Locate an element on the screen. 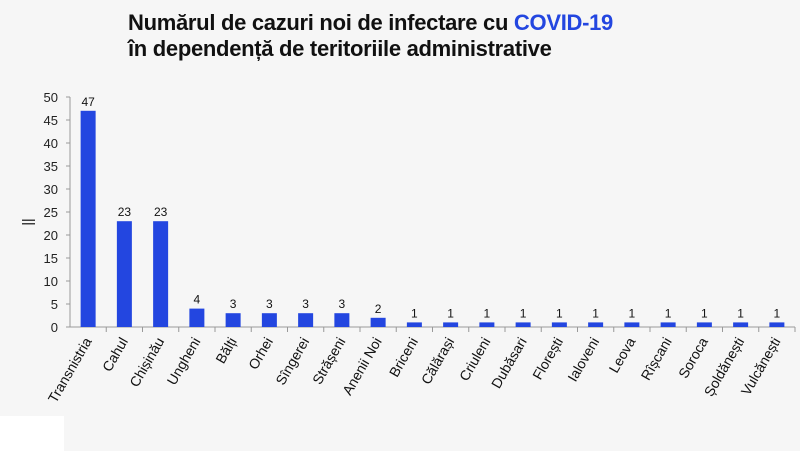 Image resolution: width=800 pixels, height=451 pixels. bar-criuleni is located at coordinates (487, 324).